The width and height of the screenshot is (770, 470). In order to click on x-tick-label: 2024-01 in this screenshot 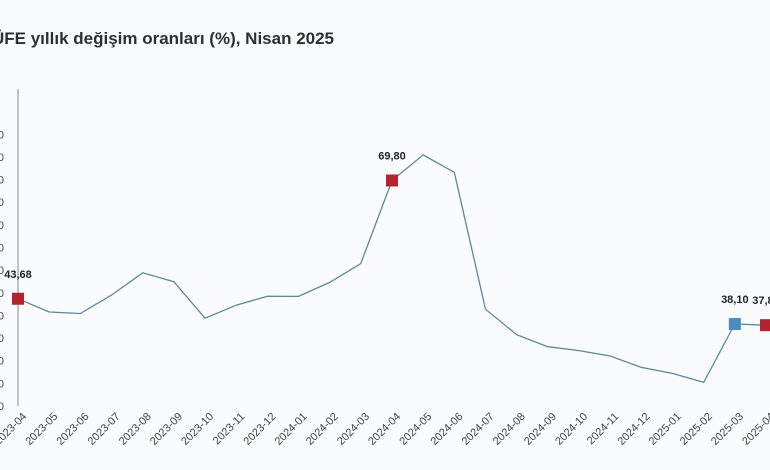, I will do `click(291, 429)`.